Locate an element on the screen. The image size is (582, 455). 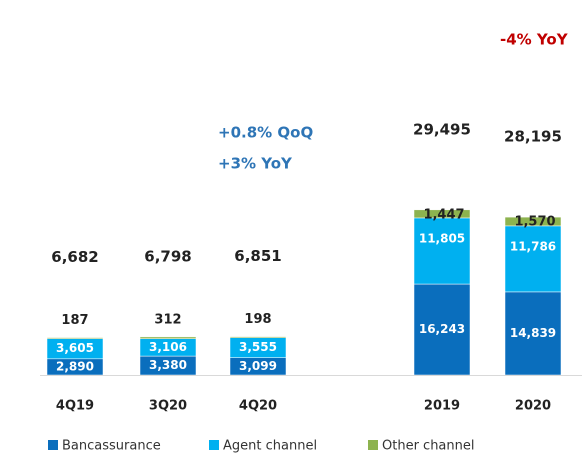
annotation: +3% YoY is located at coordinates (255, 164).